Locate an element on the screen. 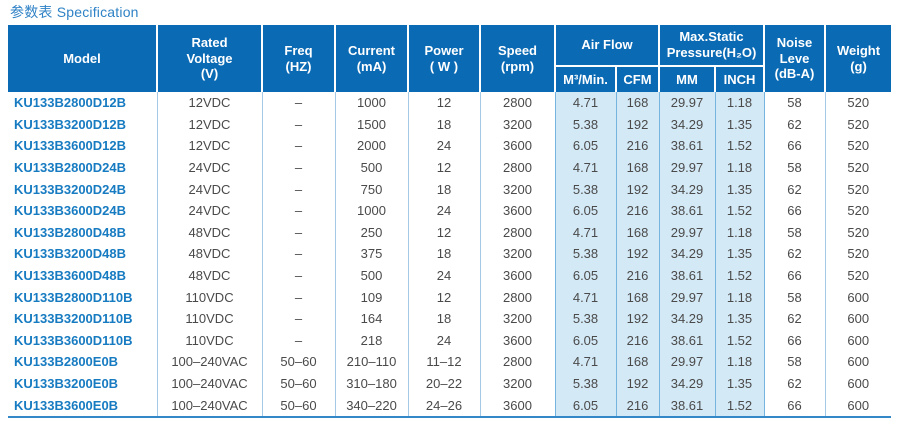  model-cell: KU133B3200D48B is located at coordinates (70, 254).